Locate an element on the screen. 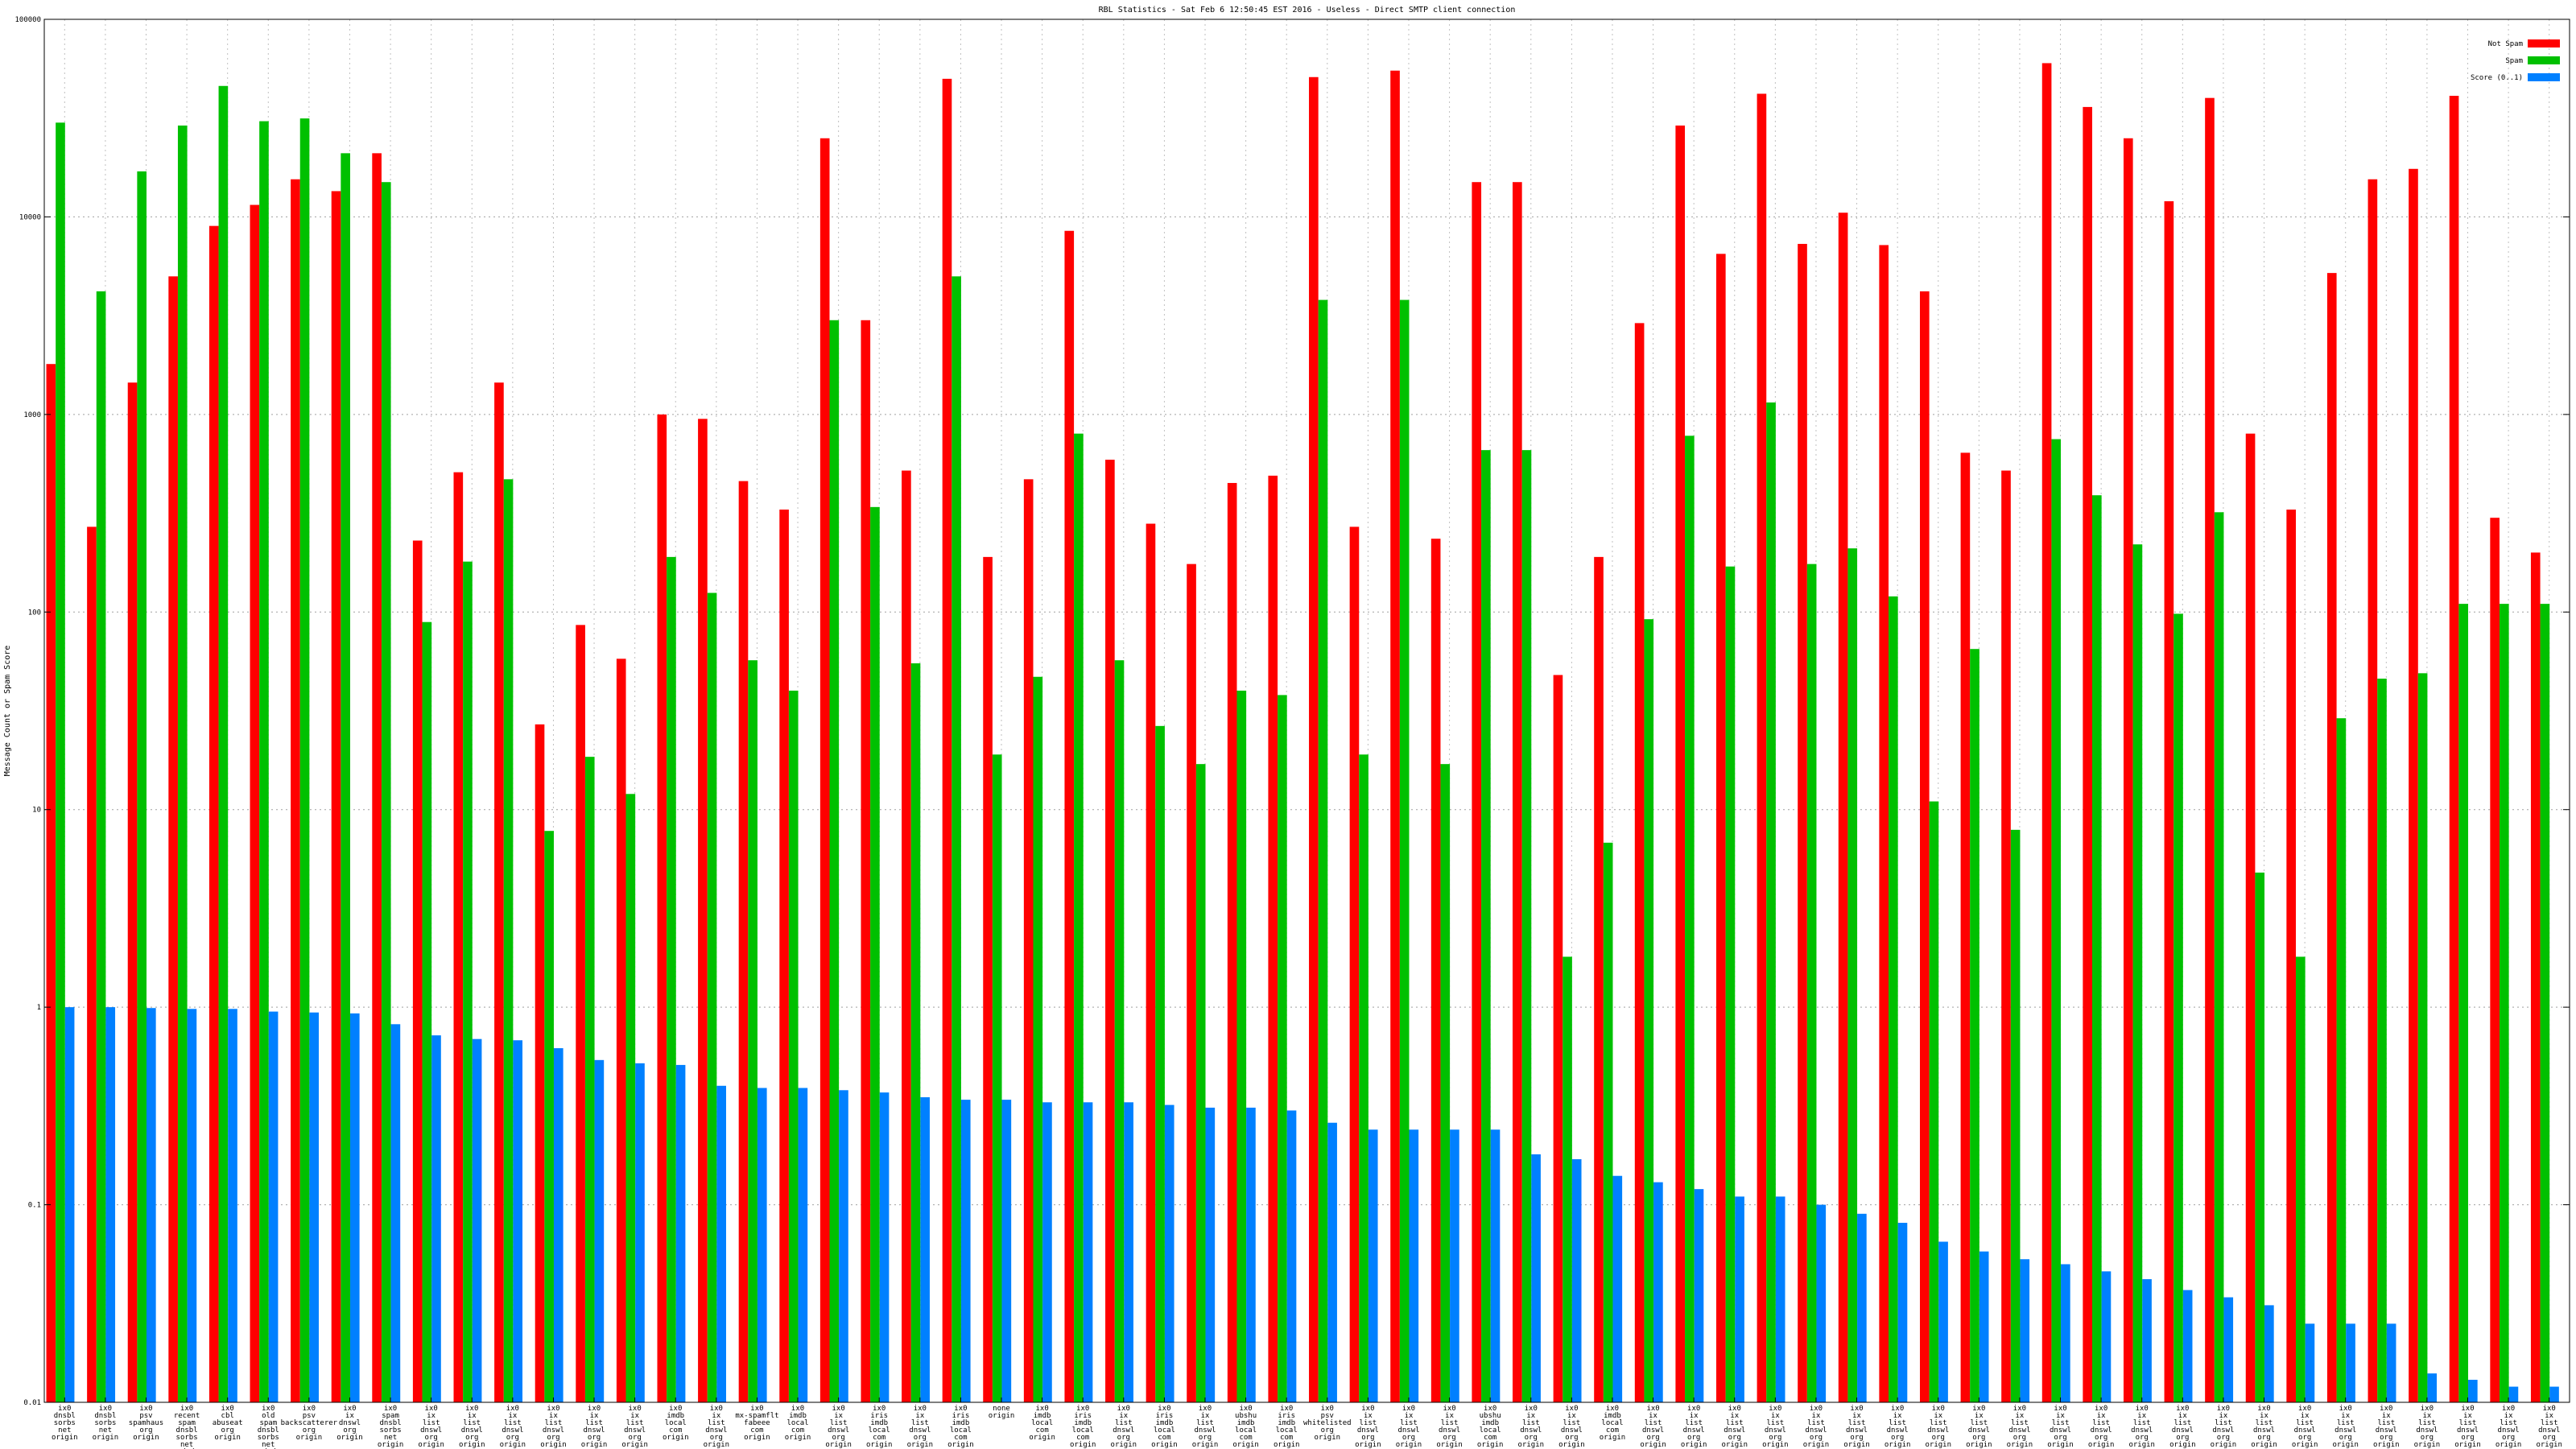  y-tick-label: 100000 is located at coordinates (27, 20).